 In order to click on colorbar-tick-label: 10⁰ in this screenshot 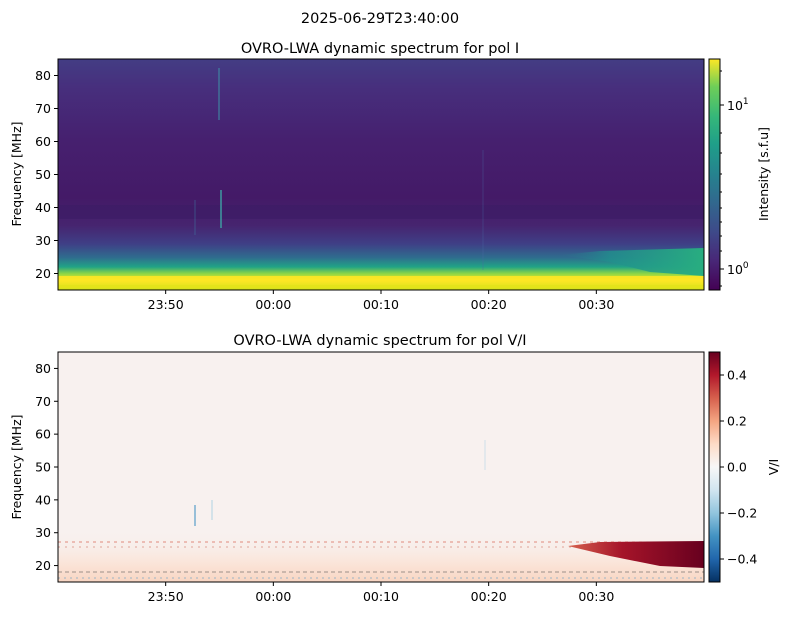, I will do `click(738, 269)`.